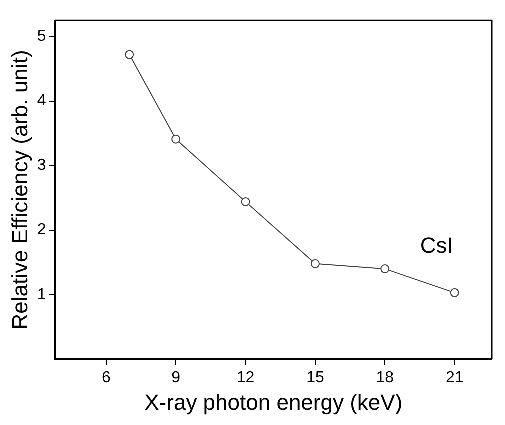 The height and width of the screenshot is (425, 505). I want to click on y-tick-label: 5, so click(41, 37).